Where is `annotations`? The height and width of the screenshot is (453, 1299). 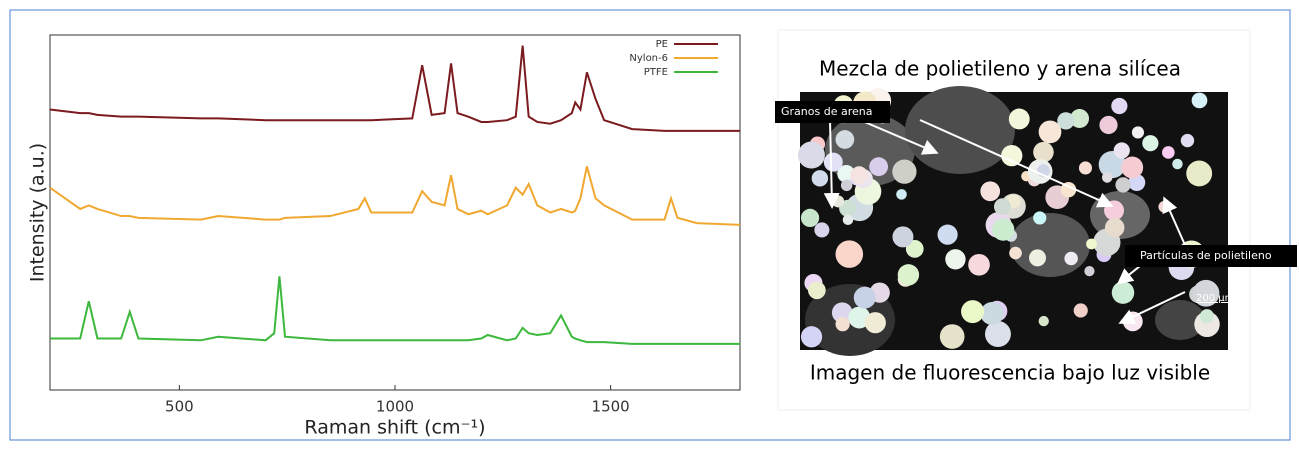 annotations is located at coordinates (1004, 222).